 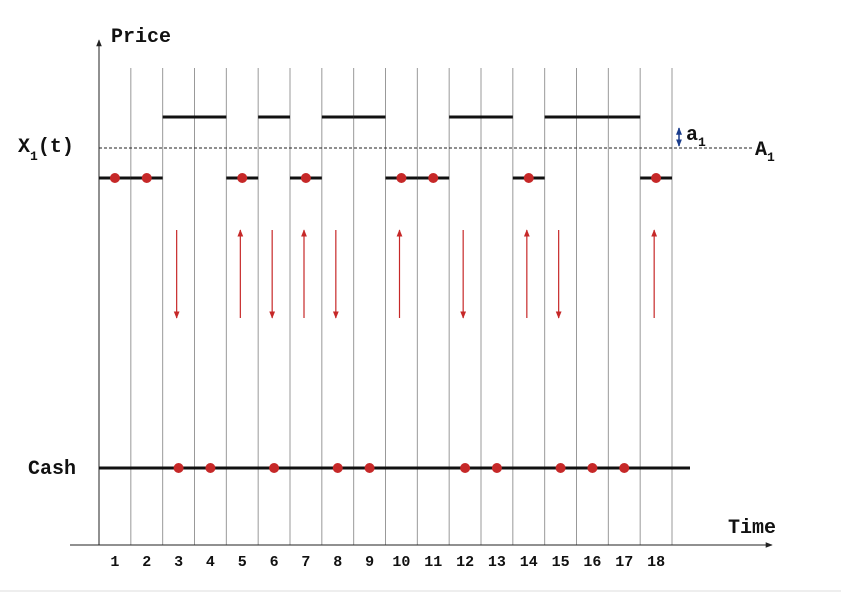 I want to click on offset-sub: 1, so click(x=702, y=142).